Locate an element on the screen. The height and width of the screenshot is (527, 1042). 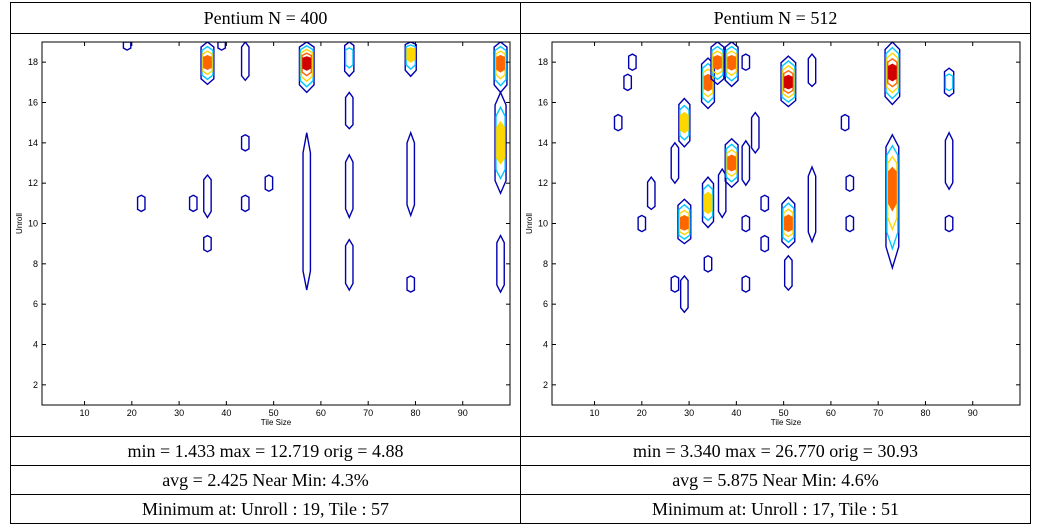
y-tick-label: 6 is located at coordinates (544, 304).